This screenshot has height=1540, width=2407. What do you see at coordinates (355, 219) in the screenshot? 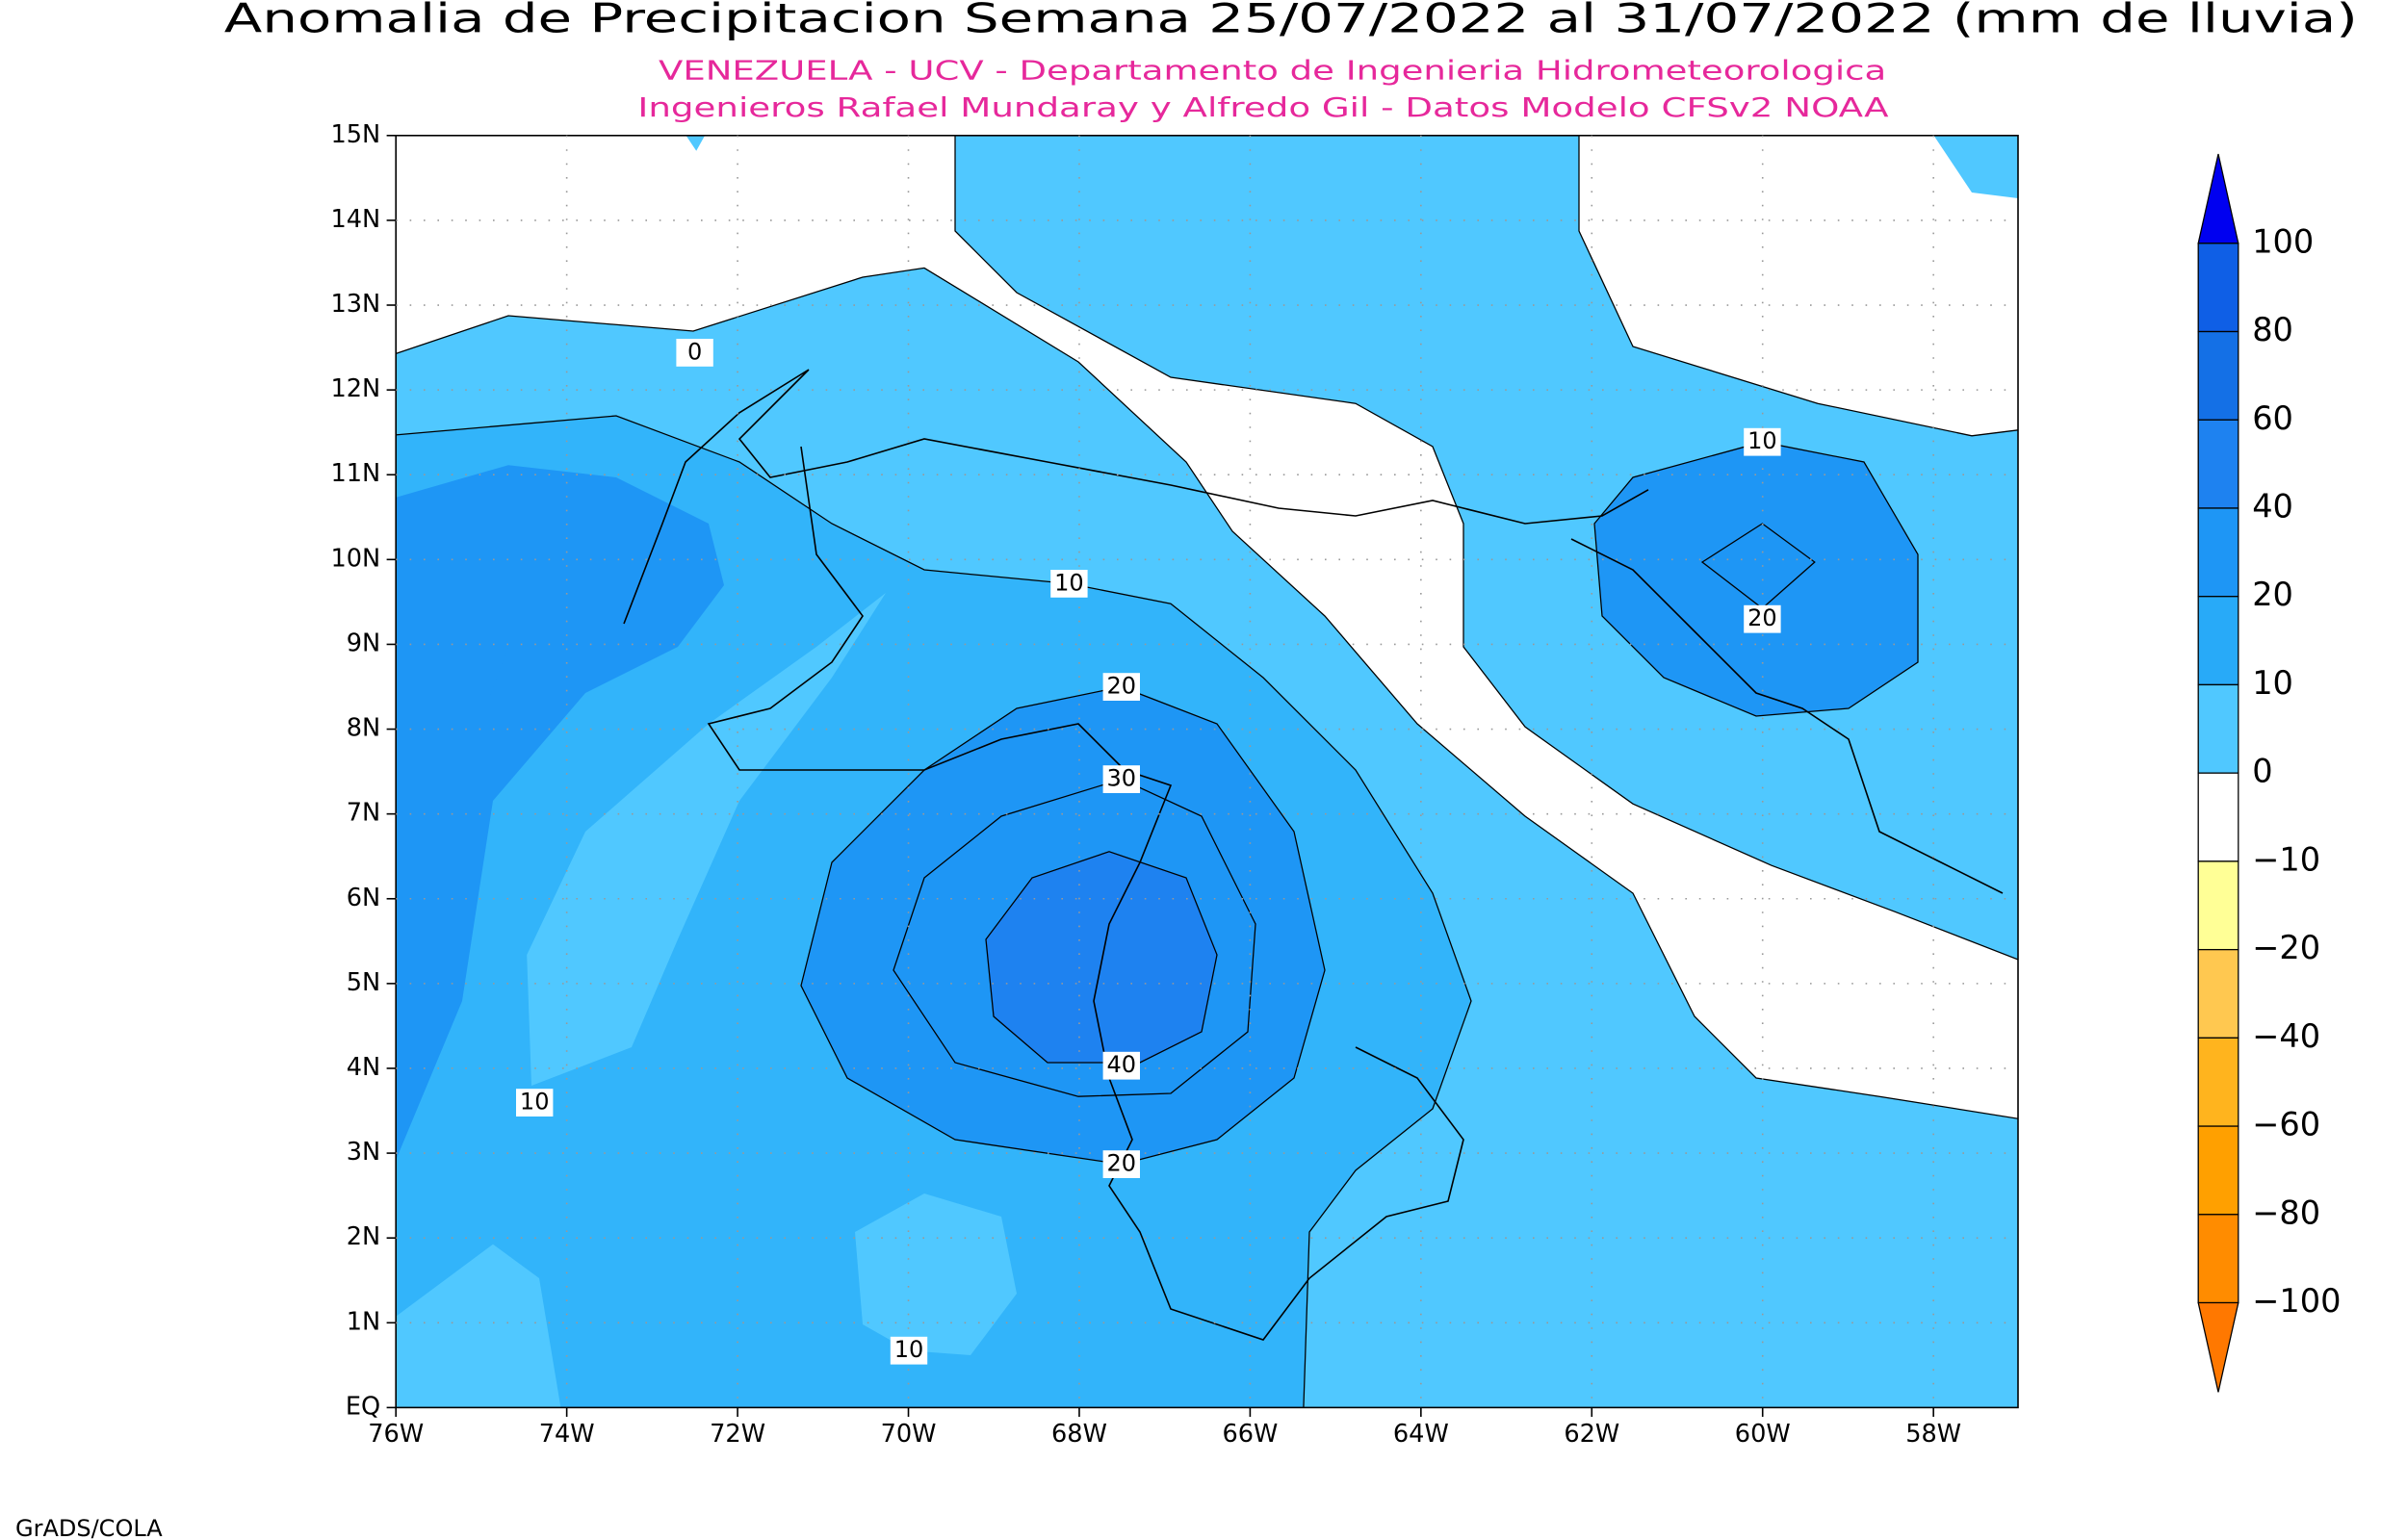
I see `lat-label: 14N` at bounding box center [355, 219].